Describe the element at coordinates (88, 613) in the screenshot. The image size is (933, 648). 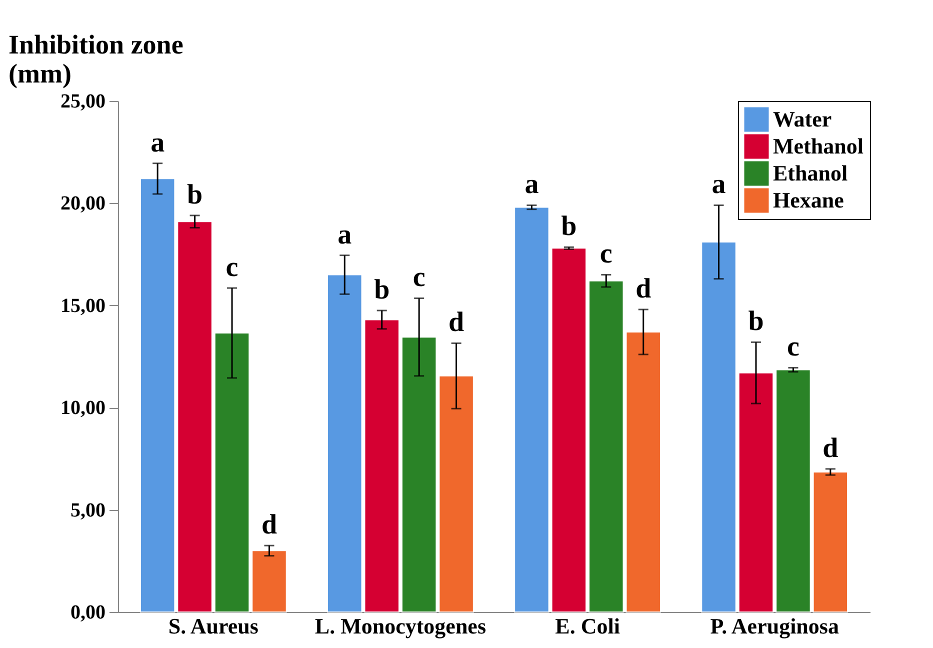
I see `y-tick-label: 0,00` at that location.